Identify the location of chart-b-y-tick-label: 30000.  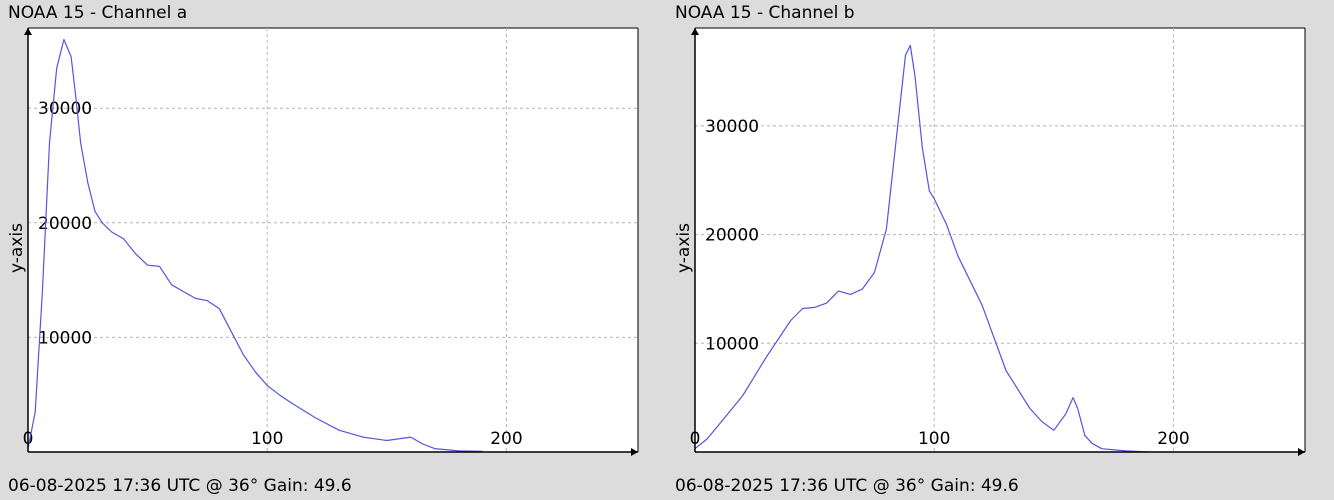
(732, 127).